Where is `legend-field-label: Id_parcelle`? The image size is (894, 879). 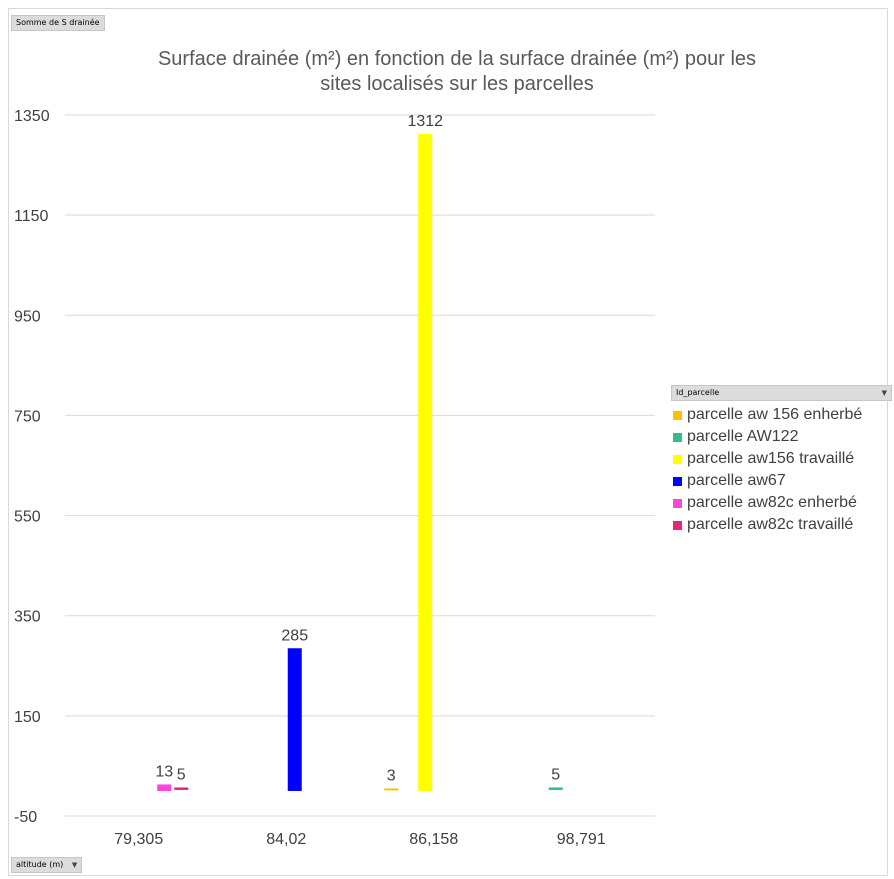
legend-field-label: Id_parcelle is located at coordinates (698, 392).